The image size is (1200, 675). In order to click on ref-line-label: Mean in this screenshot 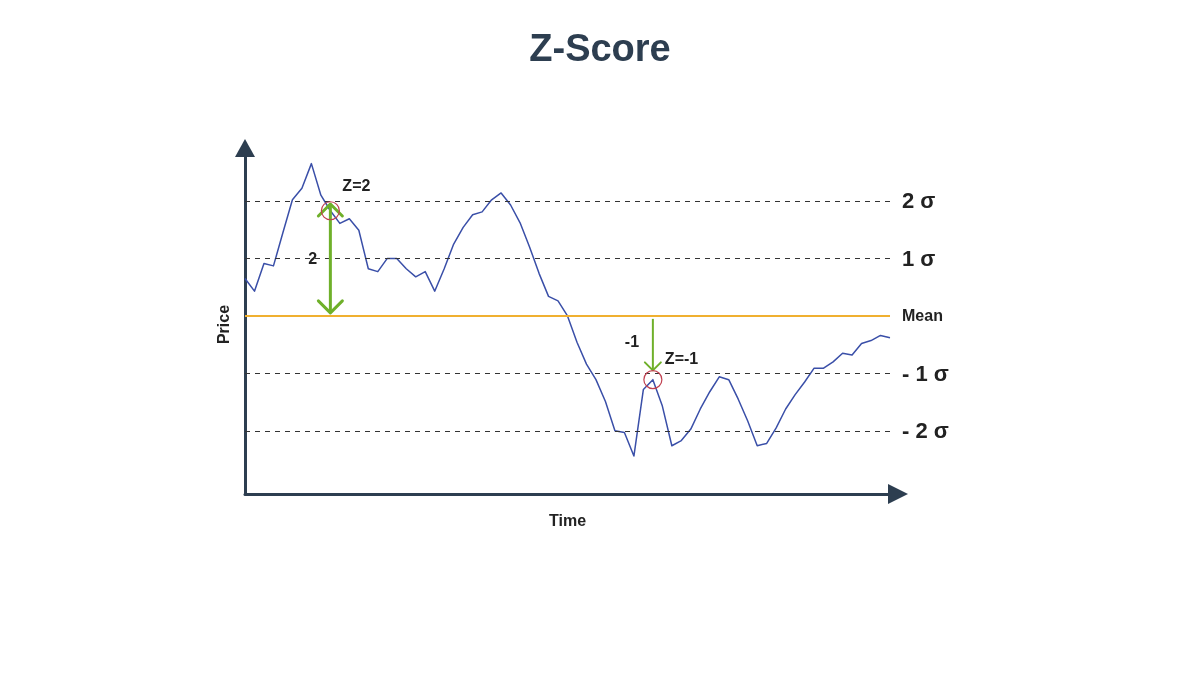, I will do `click(922, 316)`.